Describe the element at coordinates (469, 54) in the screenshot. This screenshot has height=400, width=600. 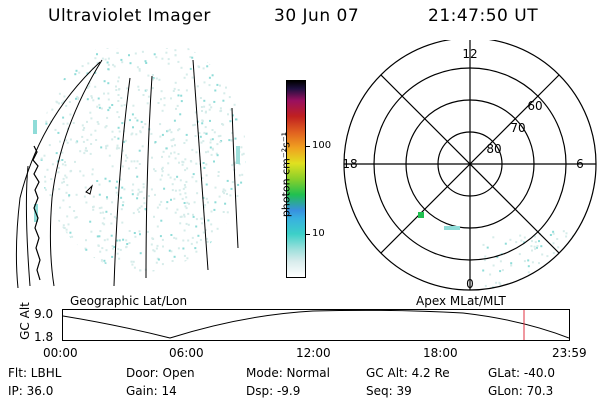
I see `mlt-label-12: 12` at that location.